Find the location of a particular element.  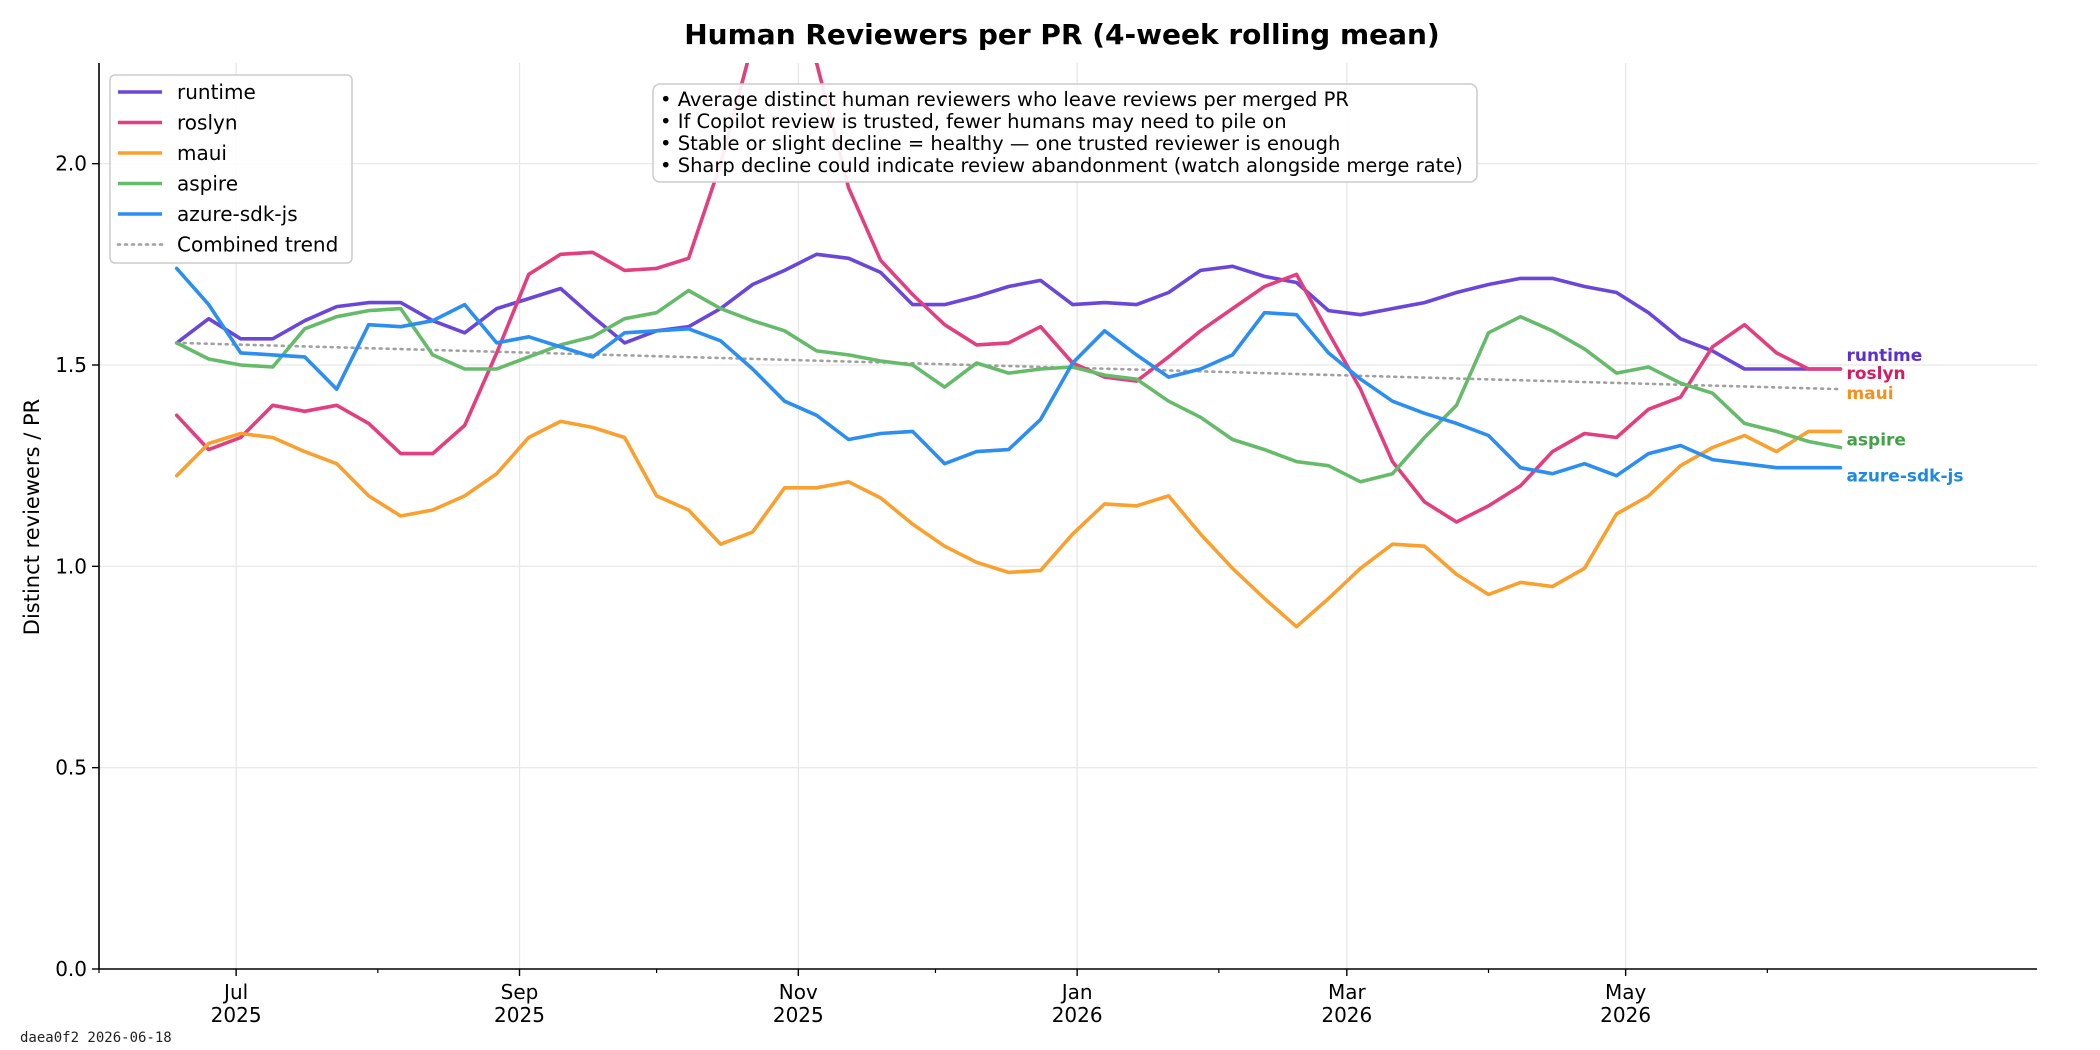

legend-frame is located at coordinates (231, 169).